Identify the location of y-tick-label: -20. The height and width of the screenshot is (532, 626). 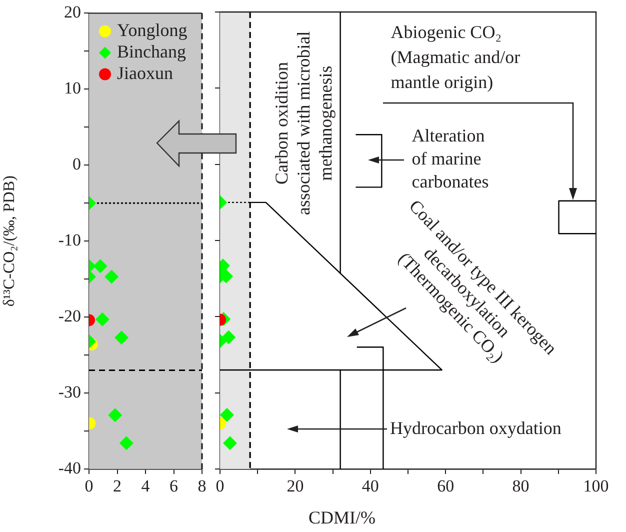
(69, 316).